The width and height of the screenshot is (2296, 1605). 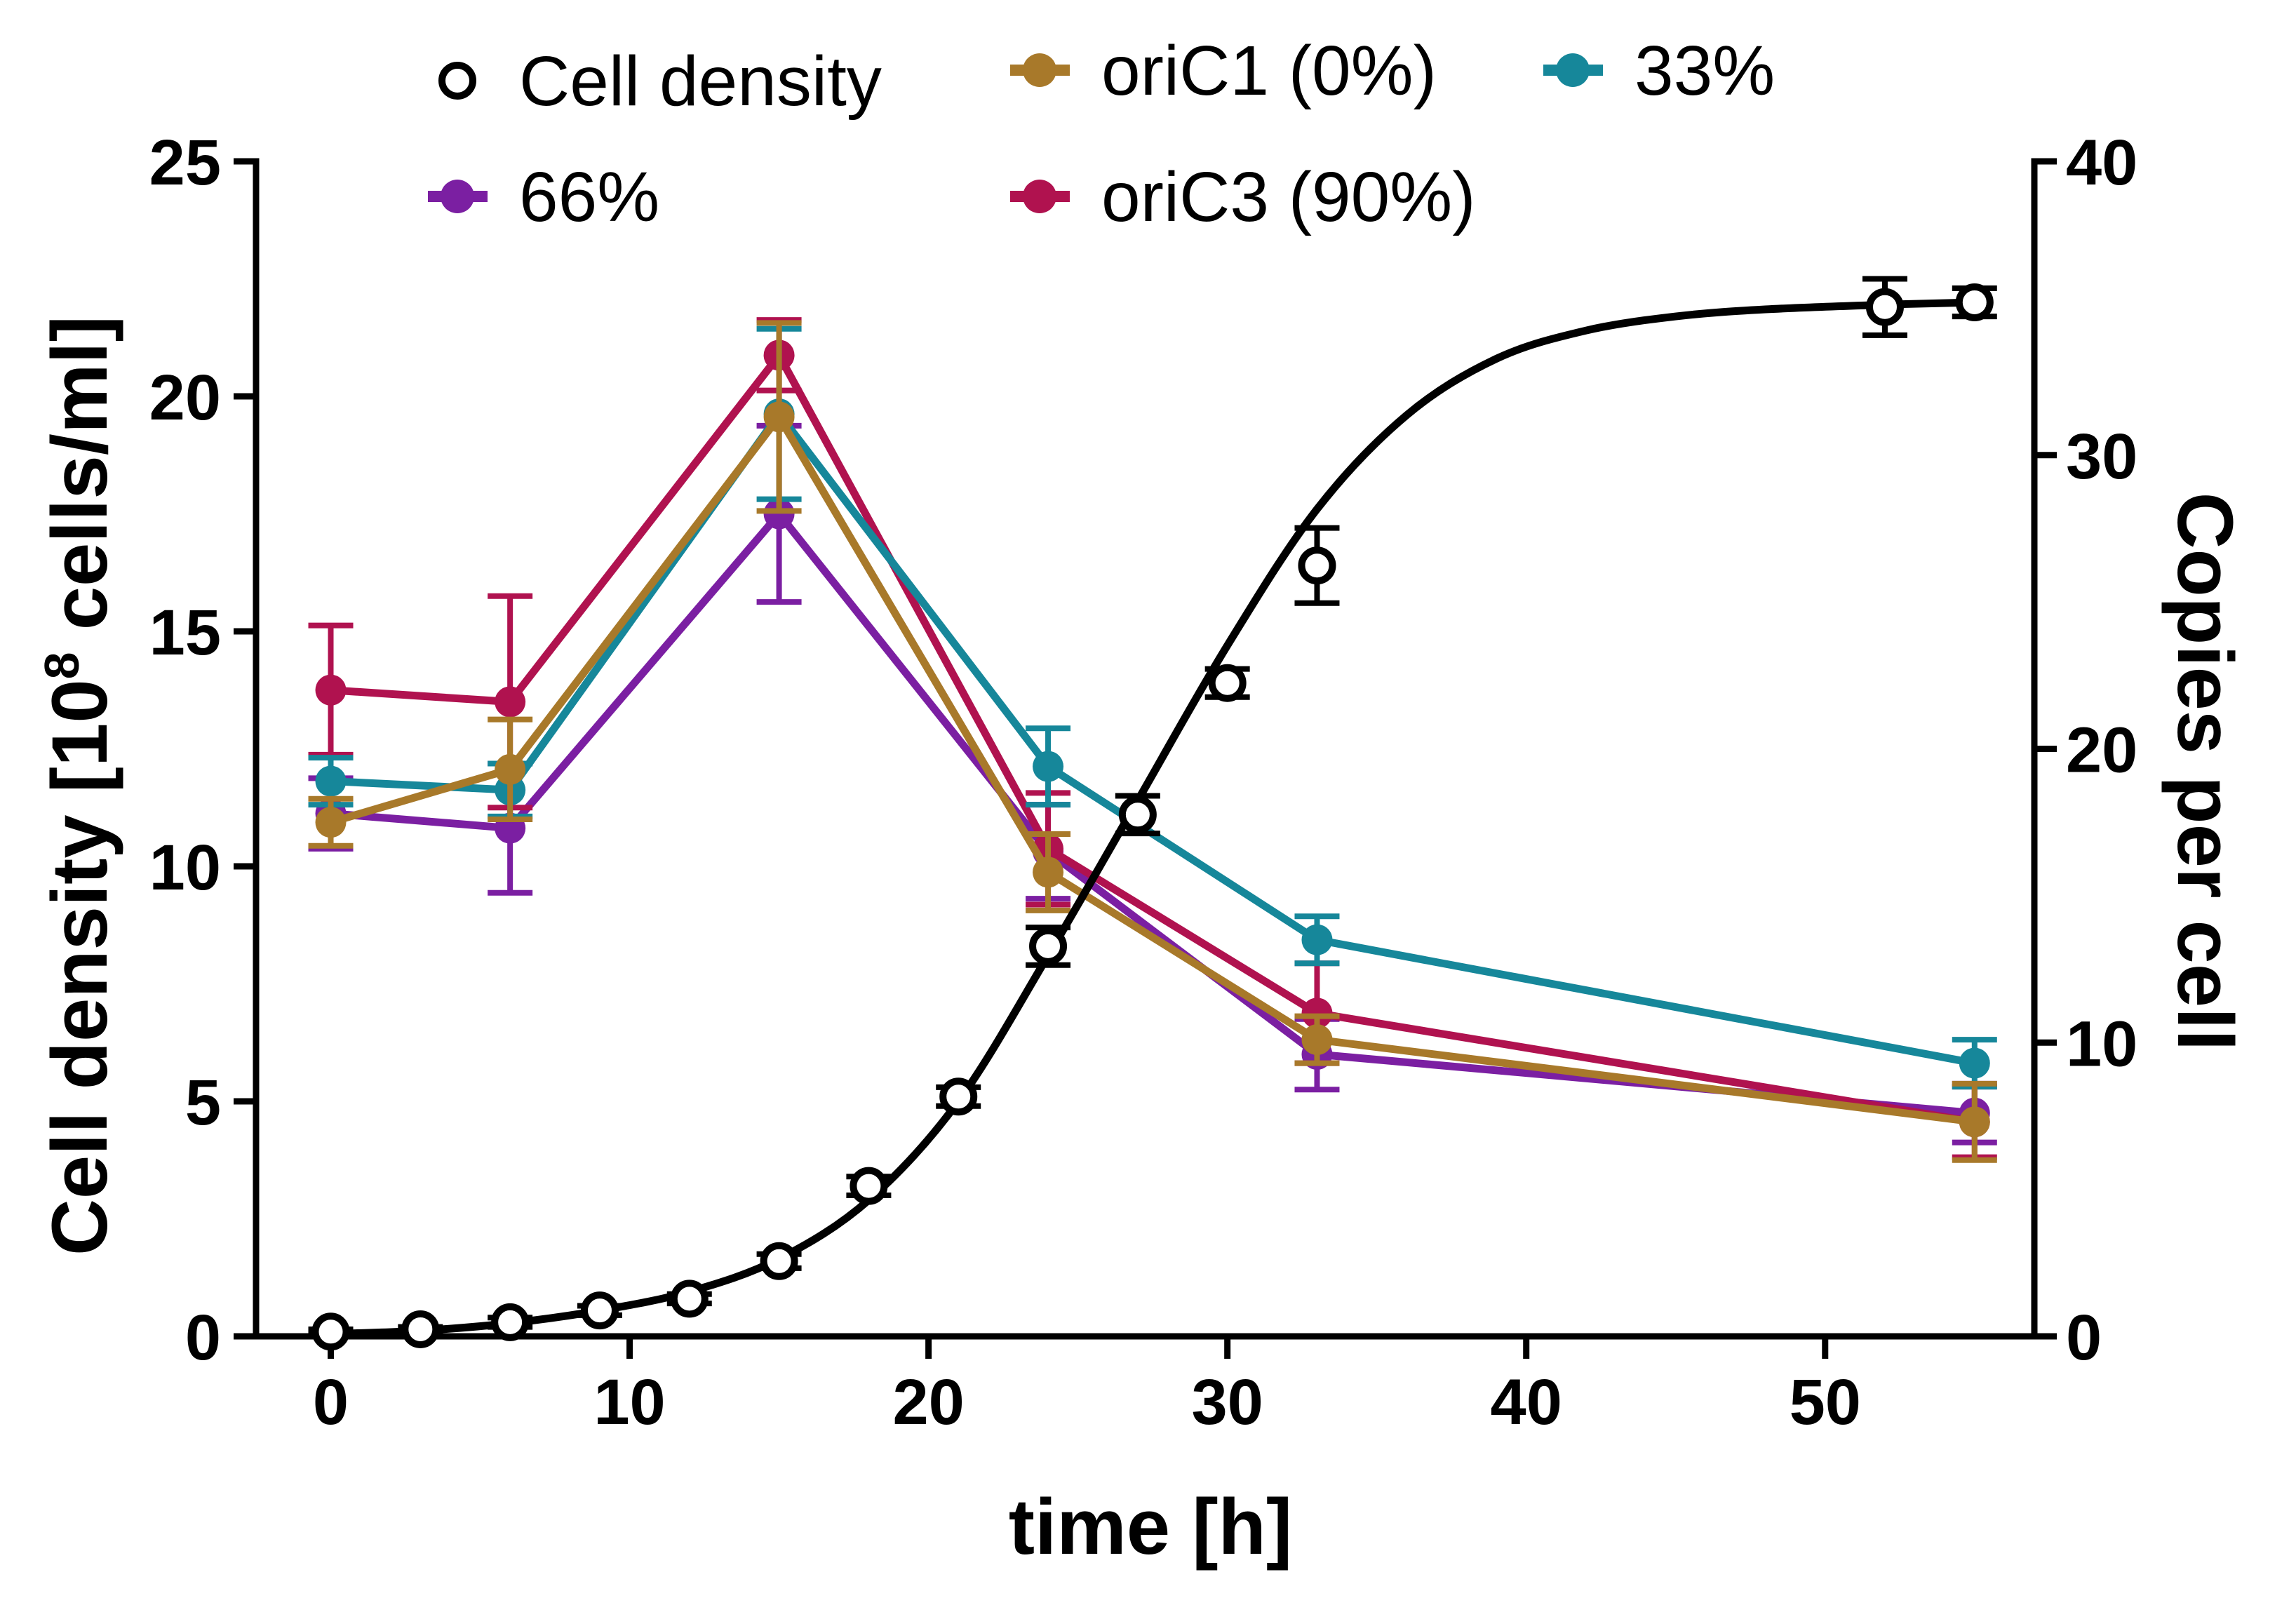 What do you see at coordinates (2084, 1338) in the screenshot?
I see `y-right-tick-label: 0` at bounding box center [2084, 1338].